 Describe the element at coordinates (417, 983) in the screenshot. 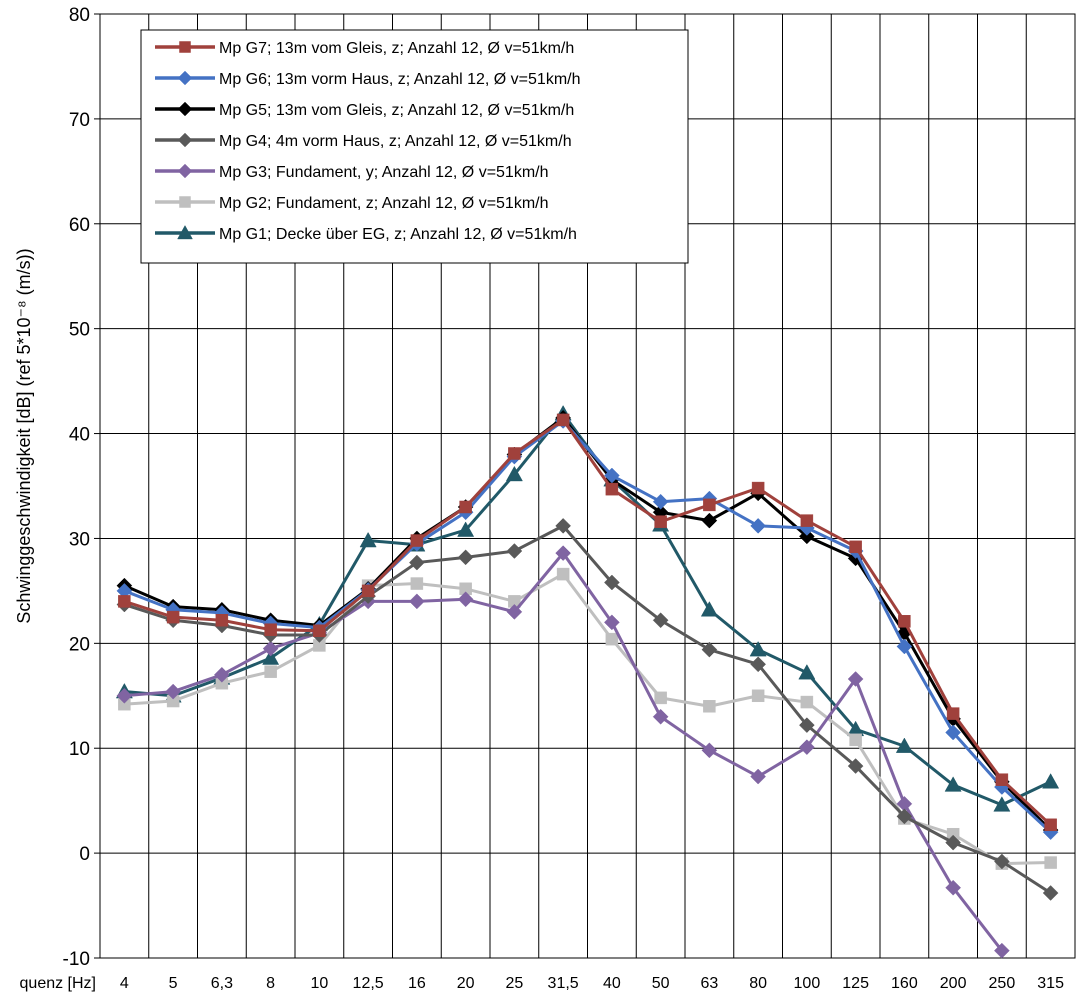

I see `x-tick-label: 16` at that location.